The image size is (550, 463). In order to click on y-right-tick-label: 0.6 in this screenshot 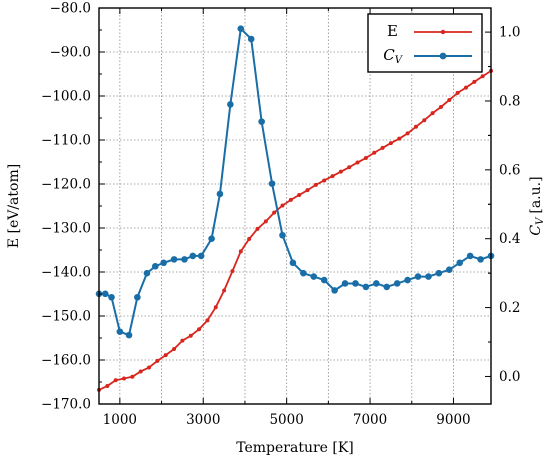, I will do `click(509, 170)`.